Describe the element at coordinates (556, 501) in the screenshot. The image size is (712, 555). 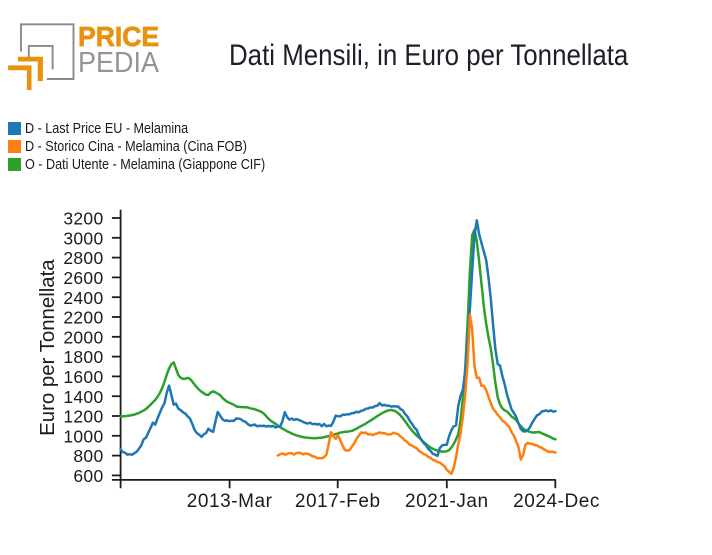
I see `svg-text: 2024-Dec` at that location.